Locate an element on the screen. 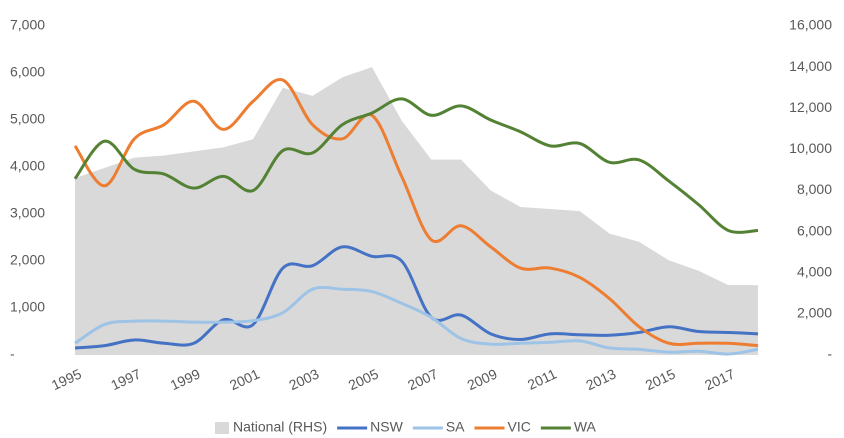 The image size is (844, 438). y2-tick-label: 16,000 is located at coordinates (810, 25).